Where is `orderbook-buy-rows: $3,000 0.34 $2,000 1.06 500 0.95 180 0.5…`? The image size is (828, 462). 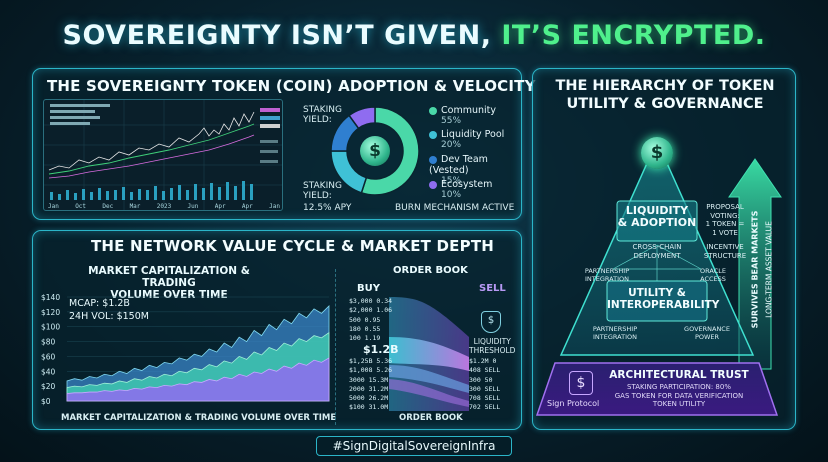
orderbook-buy-rows: $3,000 0.34 $2,000 1.06 500 0.95 180 0.5… is located at coordinates (370, 320).